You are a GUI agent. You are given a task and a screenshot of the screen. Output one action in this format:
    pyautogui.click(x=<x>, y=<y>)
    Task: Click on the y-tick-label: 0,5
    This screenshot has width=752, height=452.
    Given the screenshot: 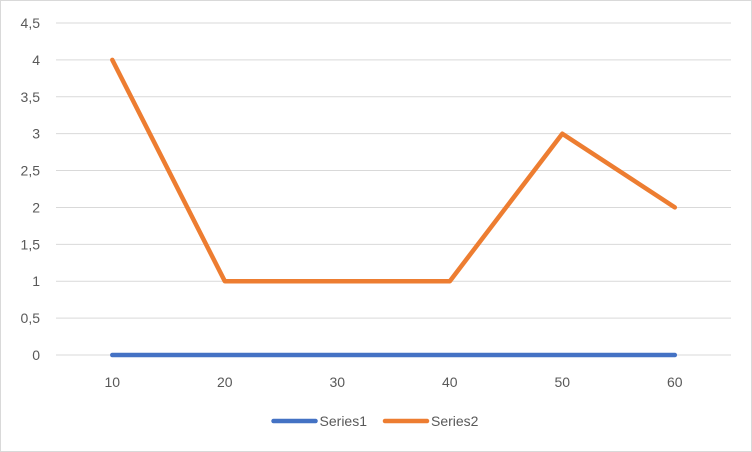 What is the action you would take?
    pyautogui.click(x=31, y=318)
    